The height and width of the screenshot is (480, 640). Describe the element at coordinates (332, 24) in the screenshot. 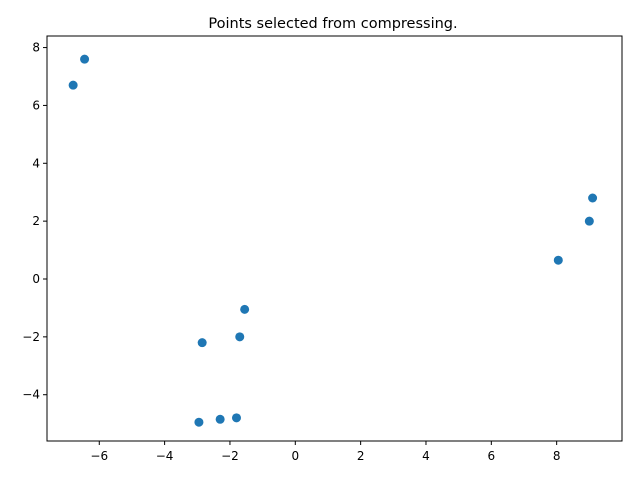

I see `chart-title: Points selected from compressing.` at that location.